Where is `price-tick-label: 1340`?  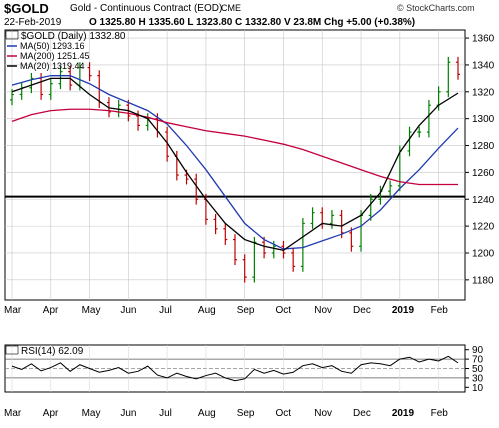 price-tick-label: 1340 is located at coordinates (483, 65).